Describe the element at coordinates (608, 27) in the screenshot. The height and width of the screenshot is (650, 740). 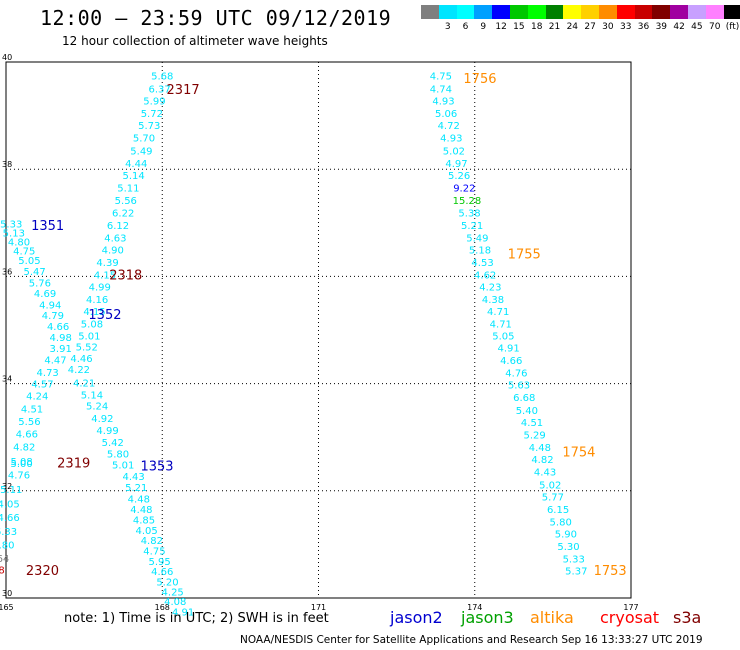
I see `scale-label: 30` at that location.